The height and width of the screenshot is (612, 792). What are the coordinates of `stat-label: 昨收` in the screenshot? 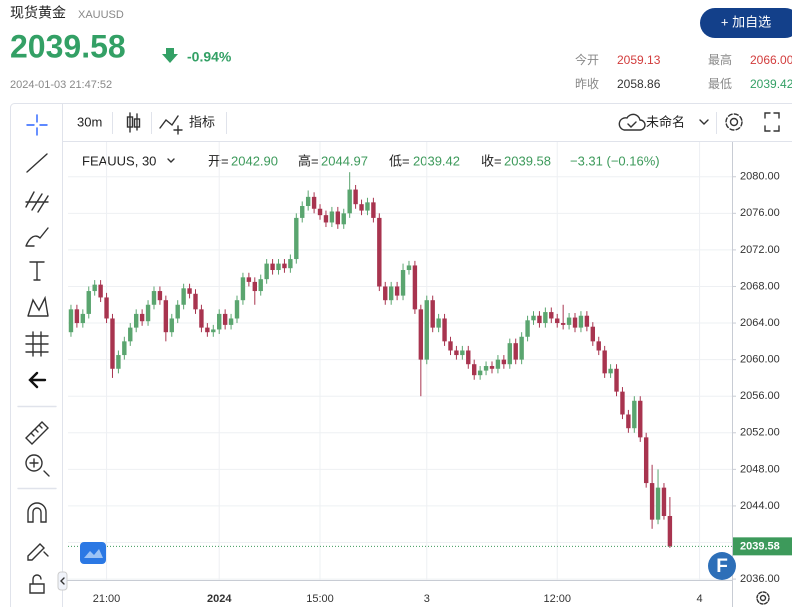 It's located at (587, 84).